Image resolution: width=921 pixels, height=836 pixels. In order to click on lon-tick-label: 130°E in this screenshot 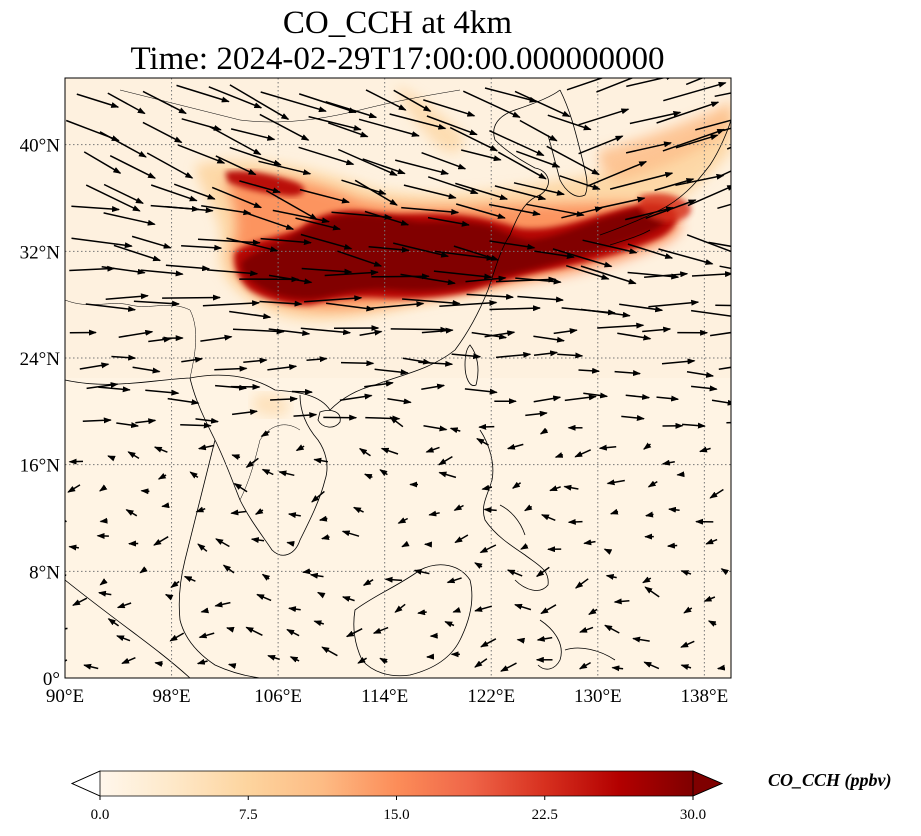, I will do `click(598, 696)`.